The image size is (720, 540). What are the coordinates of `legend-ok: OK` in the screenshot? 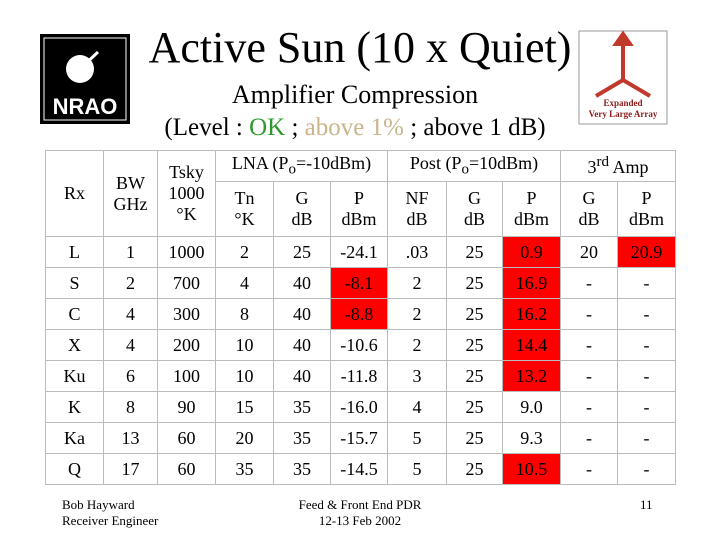 It's located at (267, 127).